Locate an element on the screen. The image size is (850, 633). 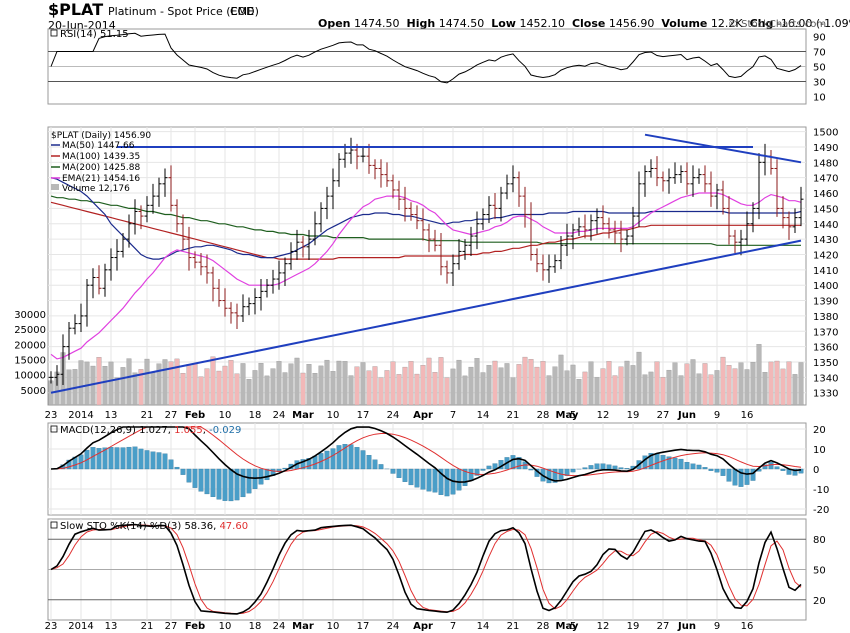
price-tick-label: 1460 is located at coordinates (825, 194).